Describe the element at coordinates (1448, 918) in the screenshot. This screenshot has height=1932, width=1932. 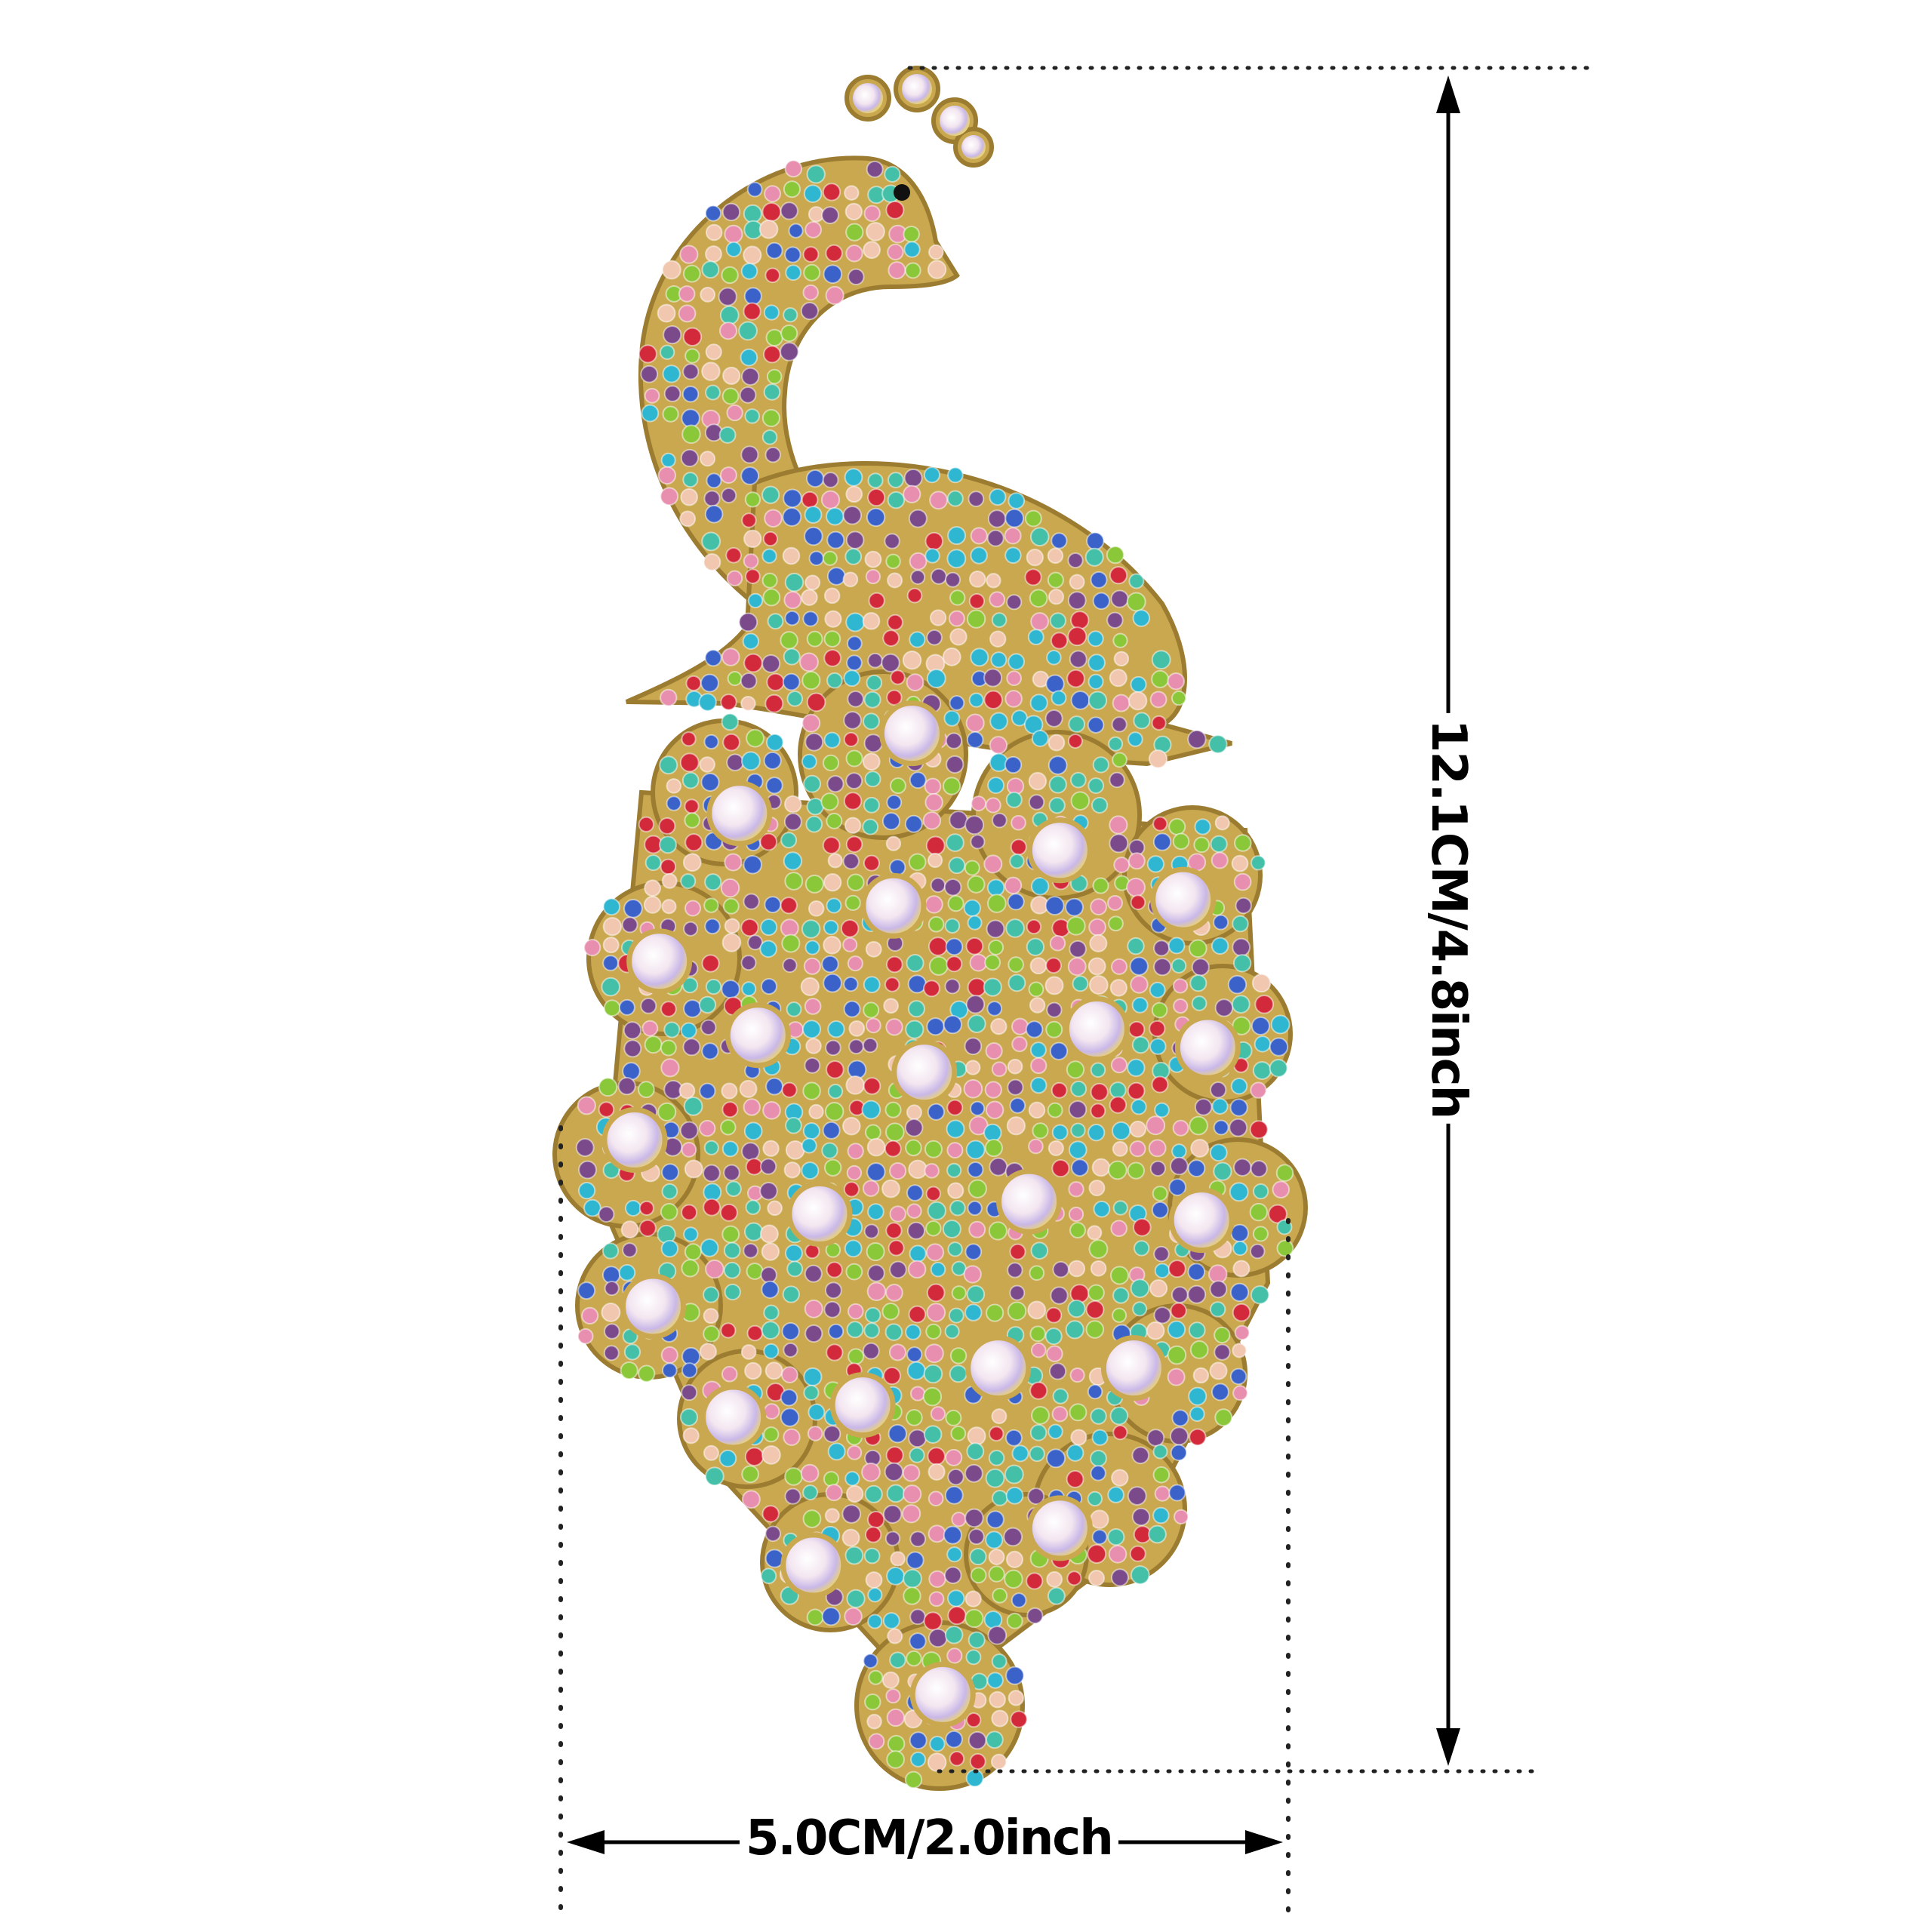
I see `height-dimension-label: 12.1CM/4.8inch` at that location.